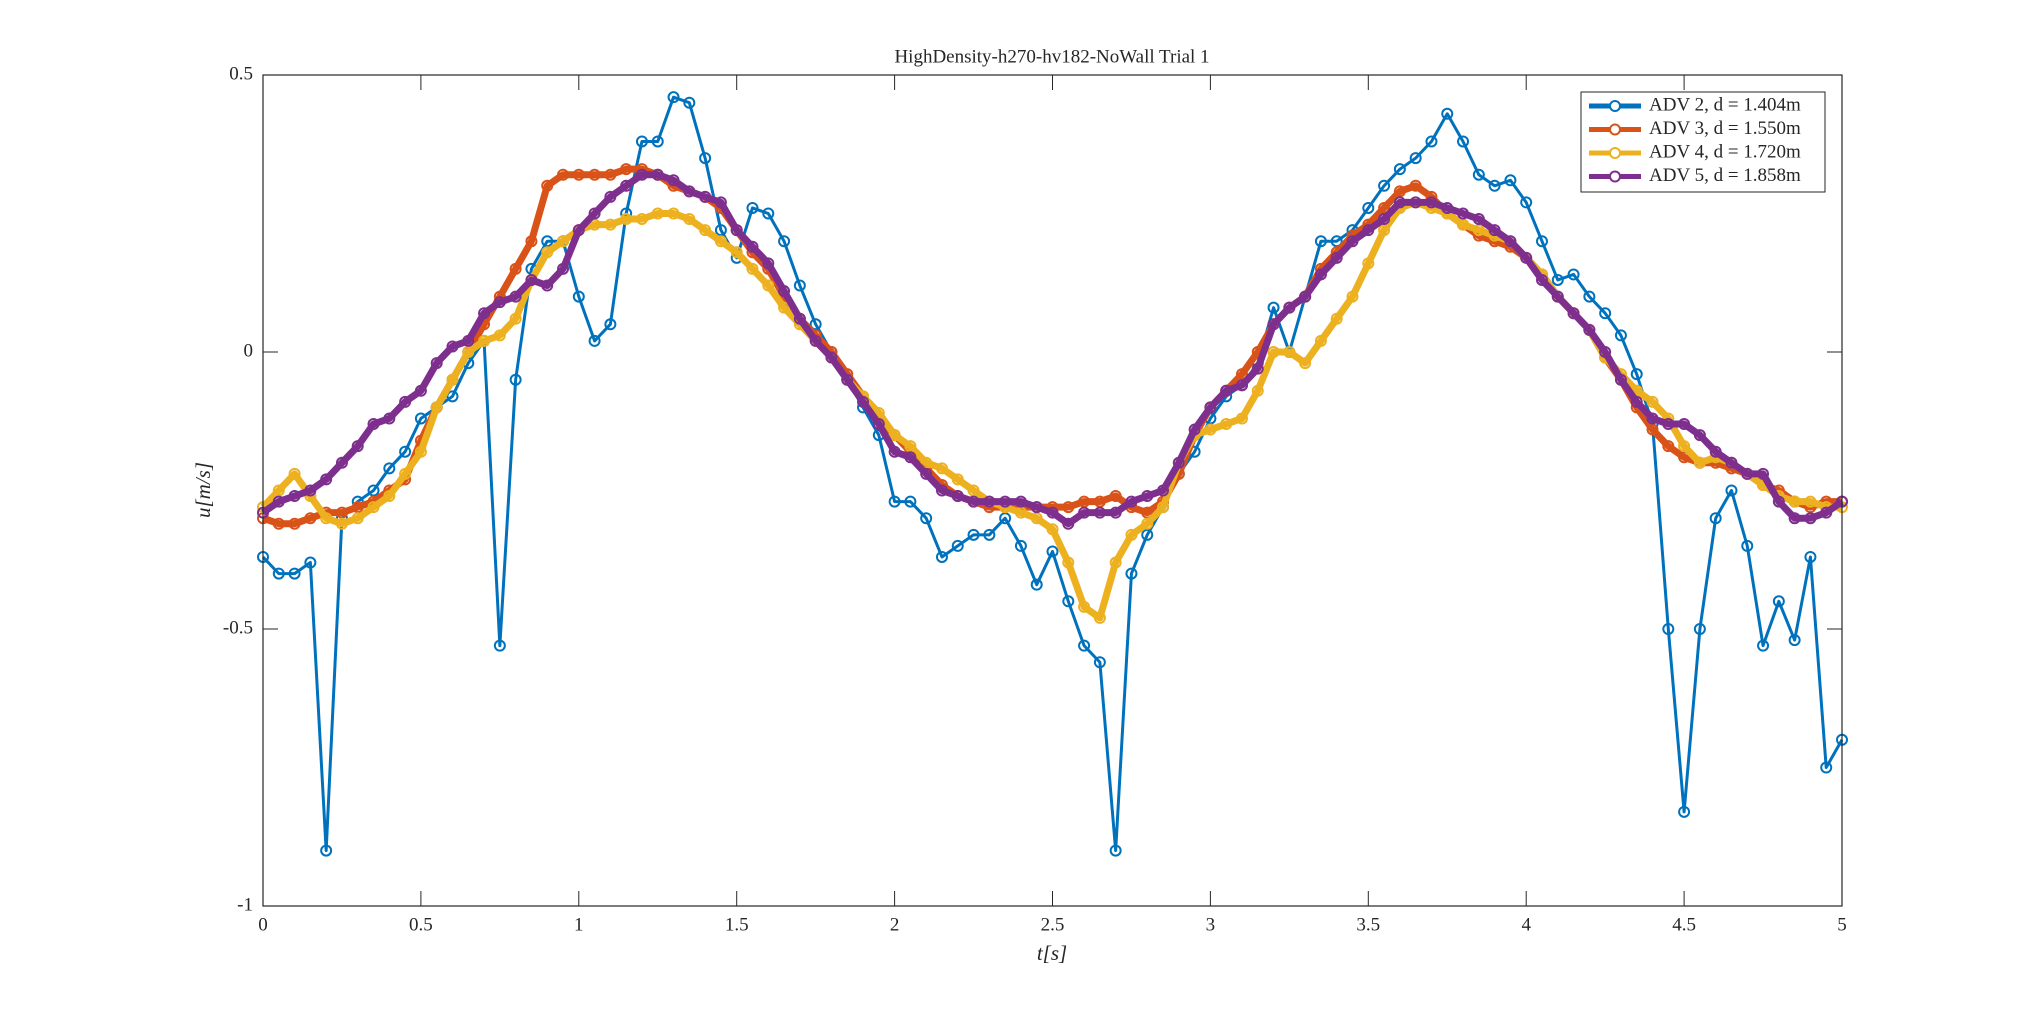 Image resolution: width=2025 pixels, height=1014 pixels. Describe the element at coordinates (421, 924) in the screenshot. I see `x-tick-label: 0.5` at that location.